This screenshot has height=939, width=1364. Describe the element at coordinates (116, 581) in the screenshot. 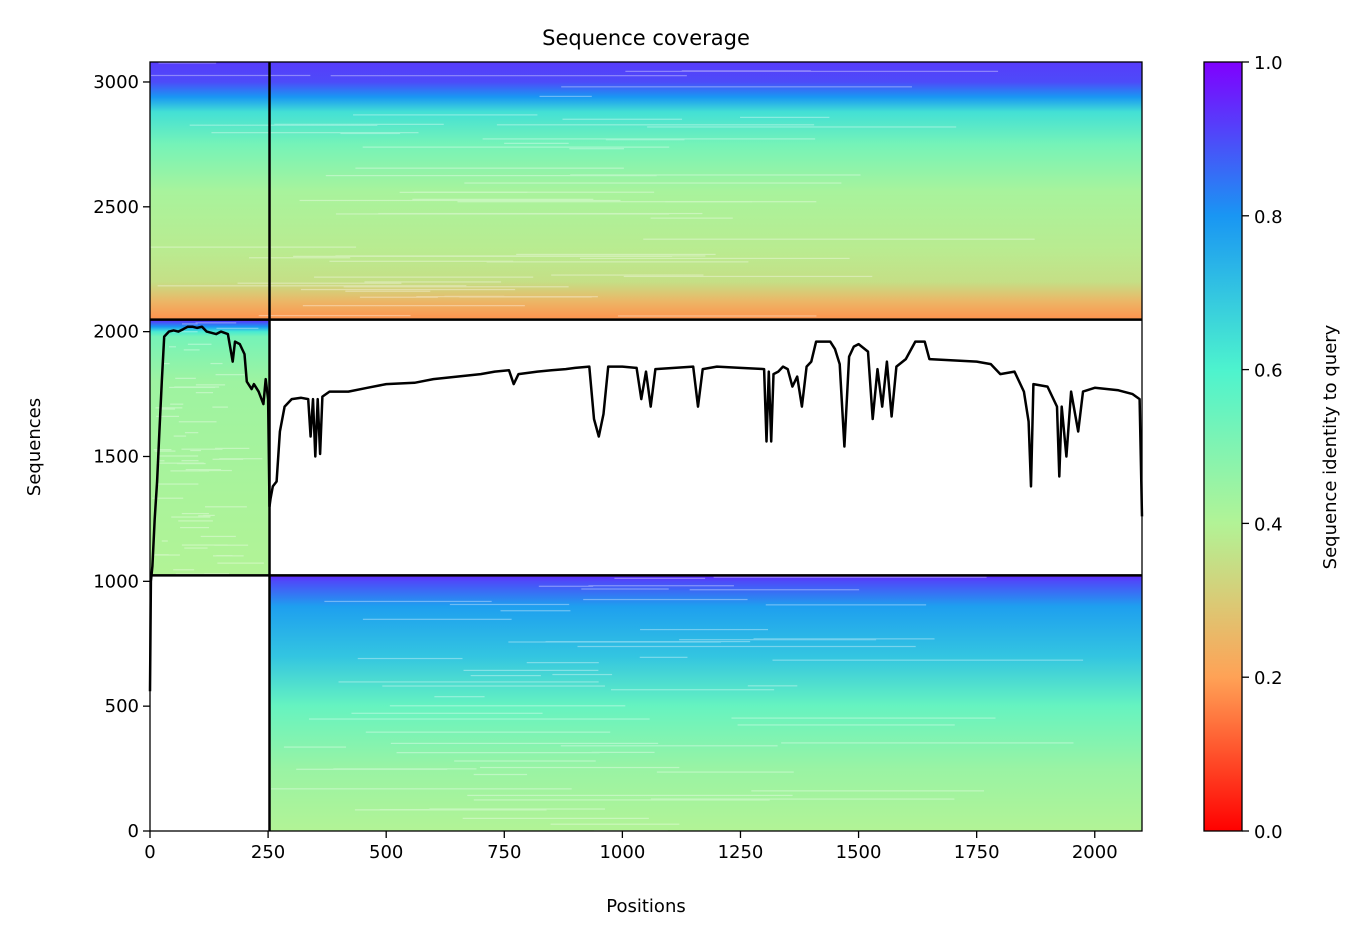

I see `y-tick-label: 1000` at that location.